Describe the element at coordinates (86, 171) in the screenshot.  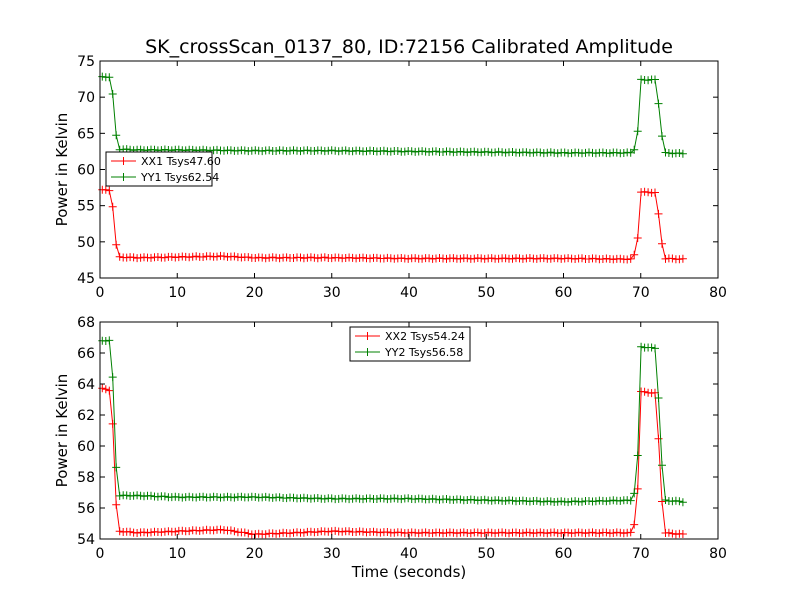
I see `y-tick-label: 60` at that location.